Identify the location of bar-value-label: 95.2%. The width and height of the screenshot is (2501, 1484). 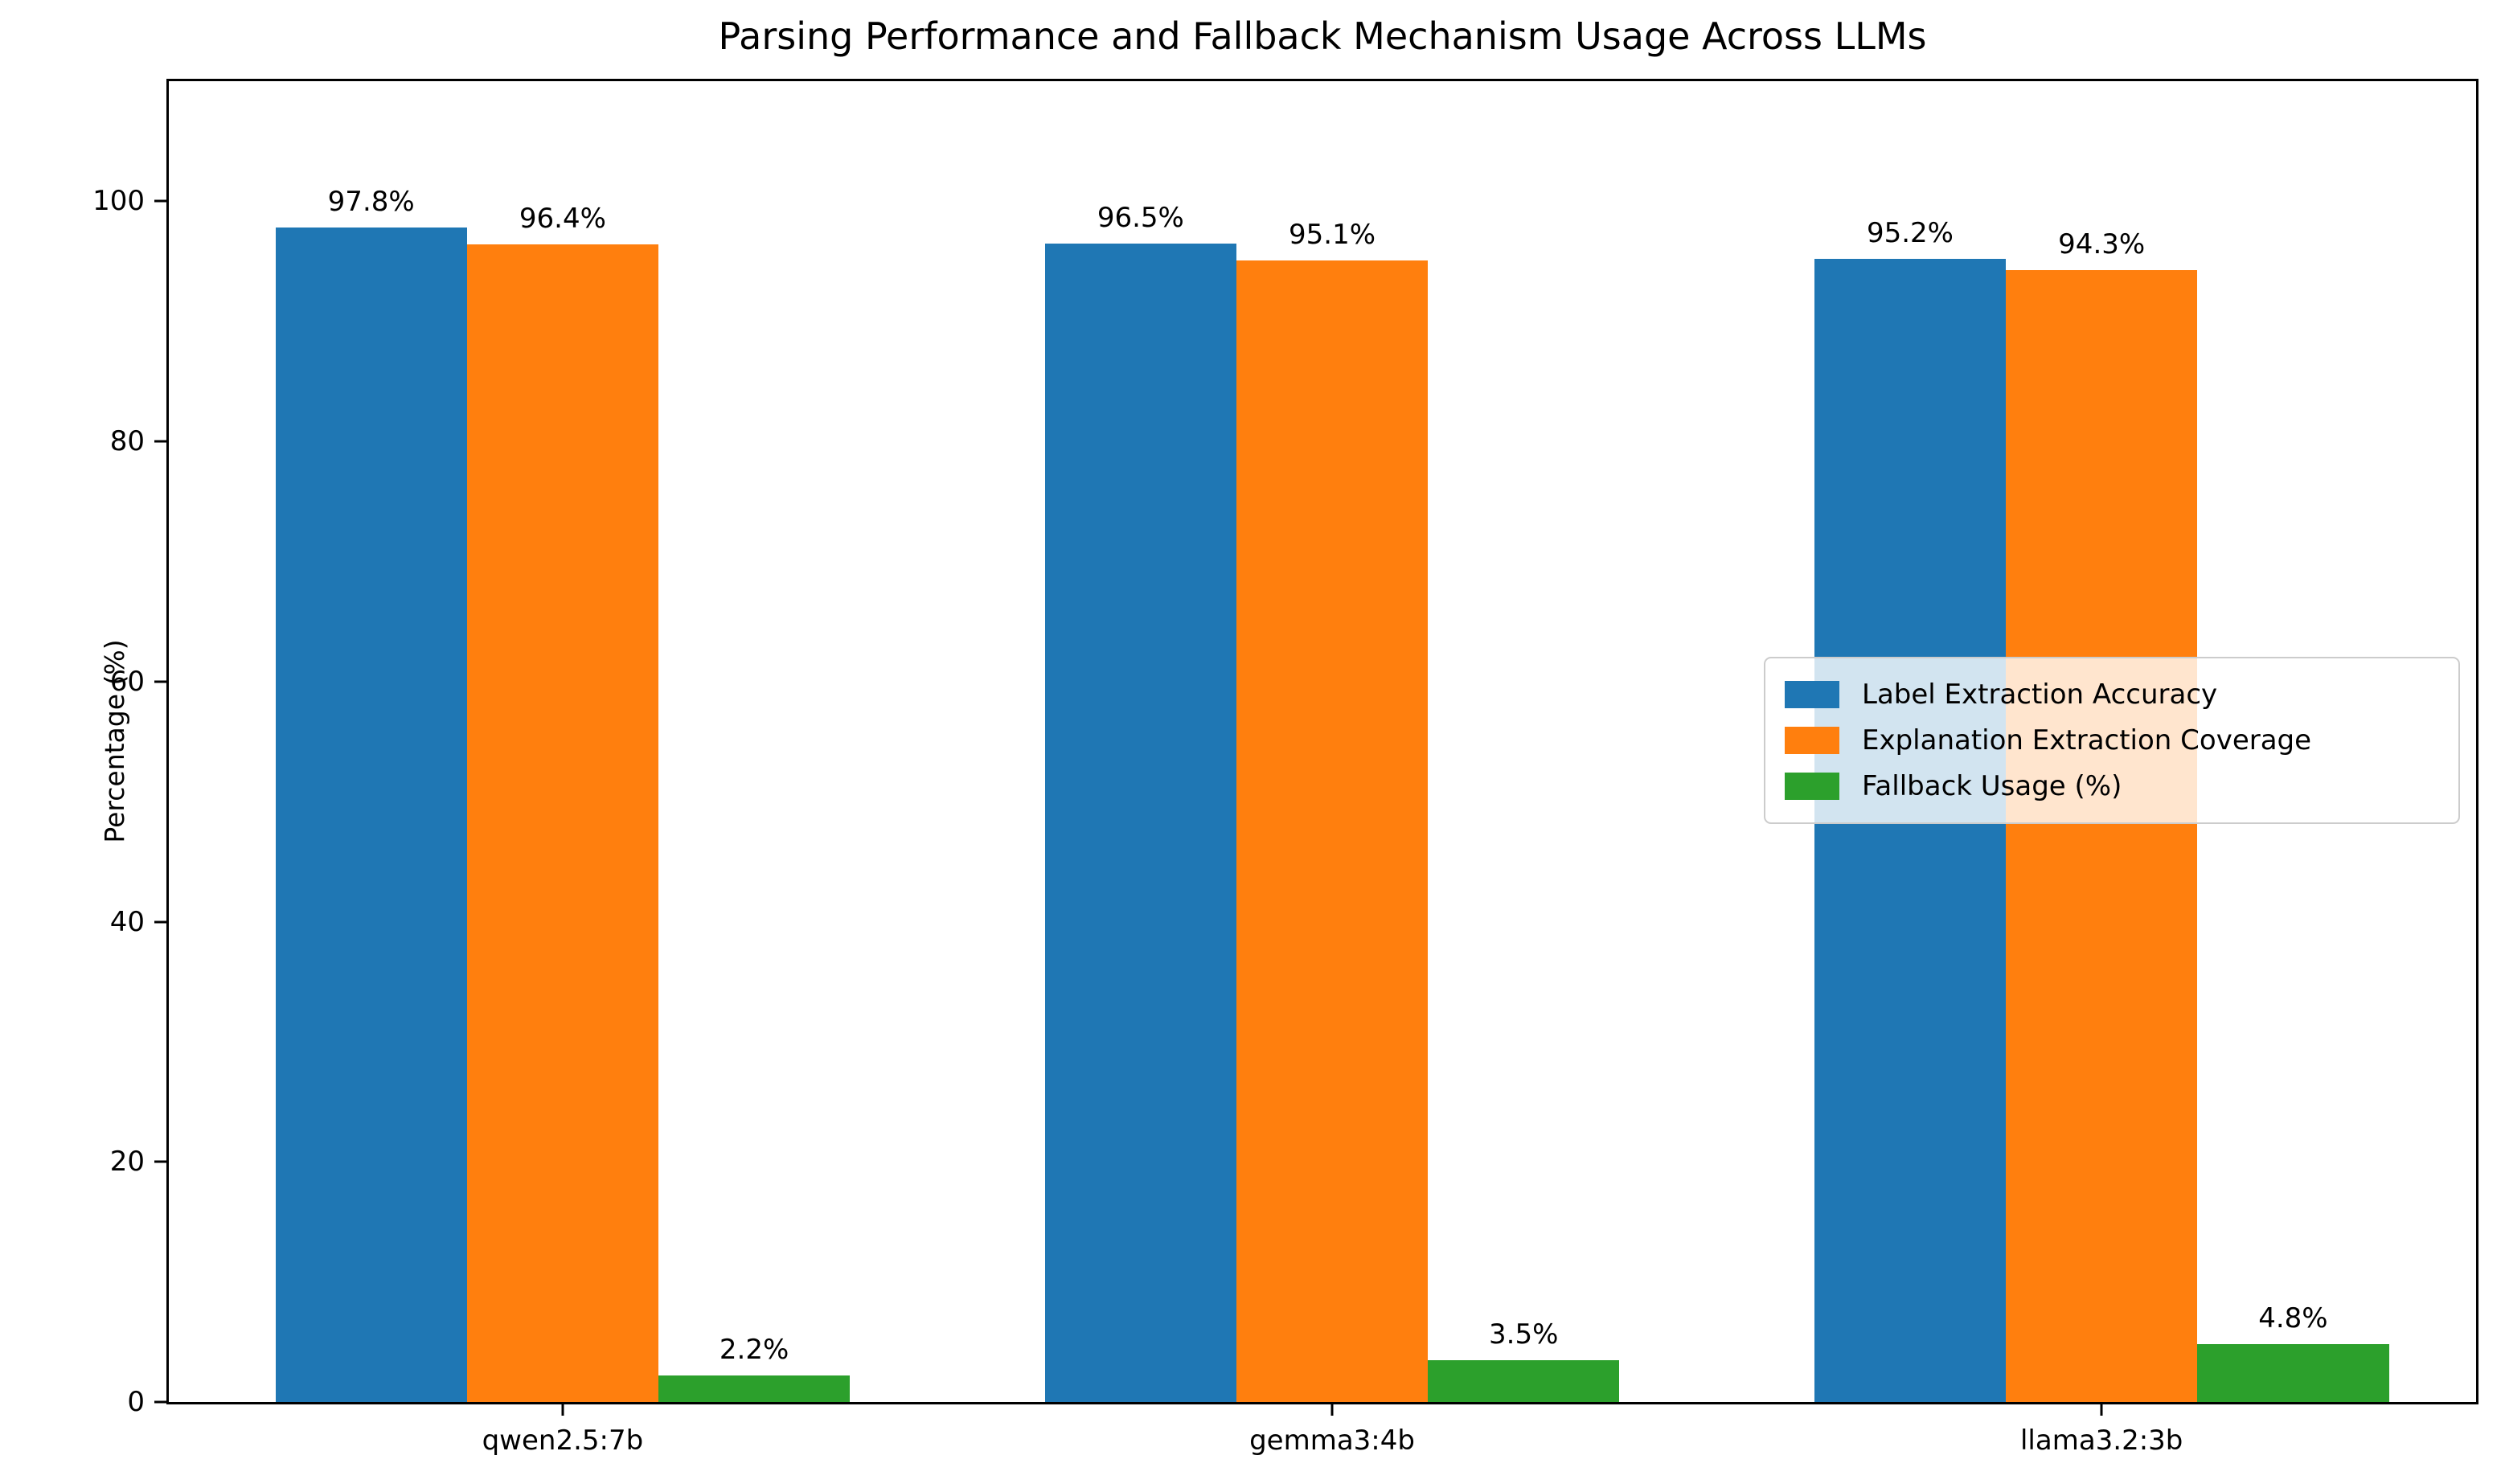
(1910, 234).